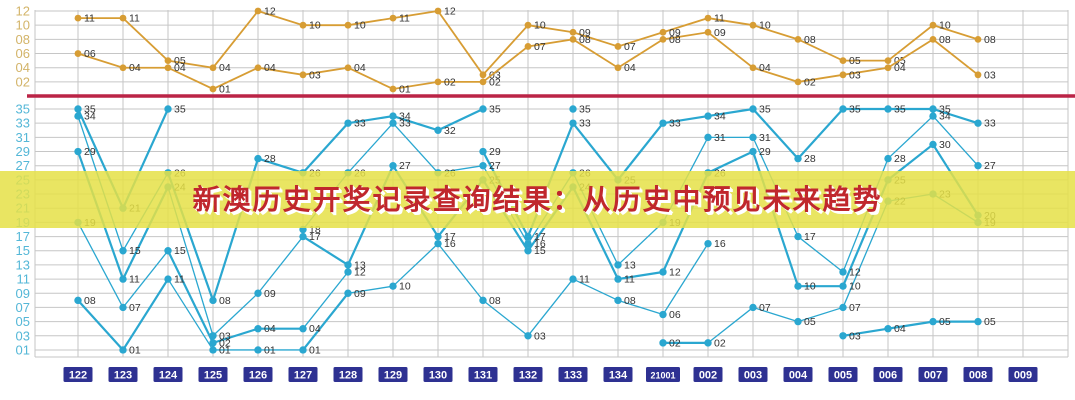 The width and height of the screenshot is (1075, 400). I want to click on svg-text: 13, so click(360, 265).